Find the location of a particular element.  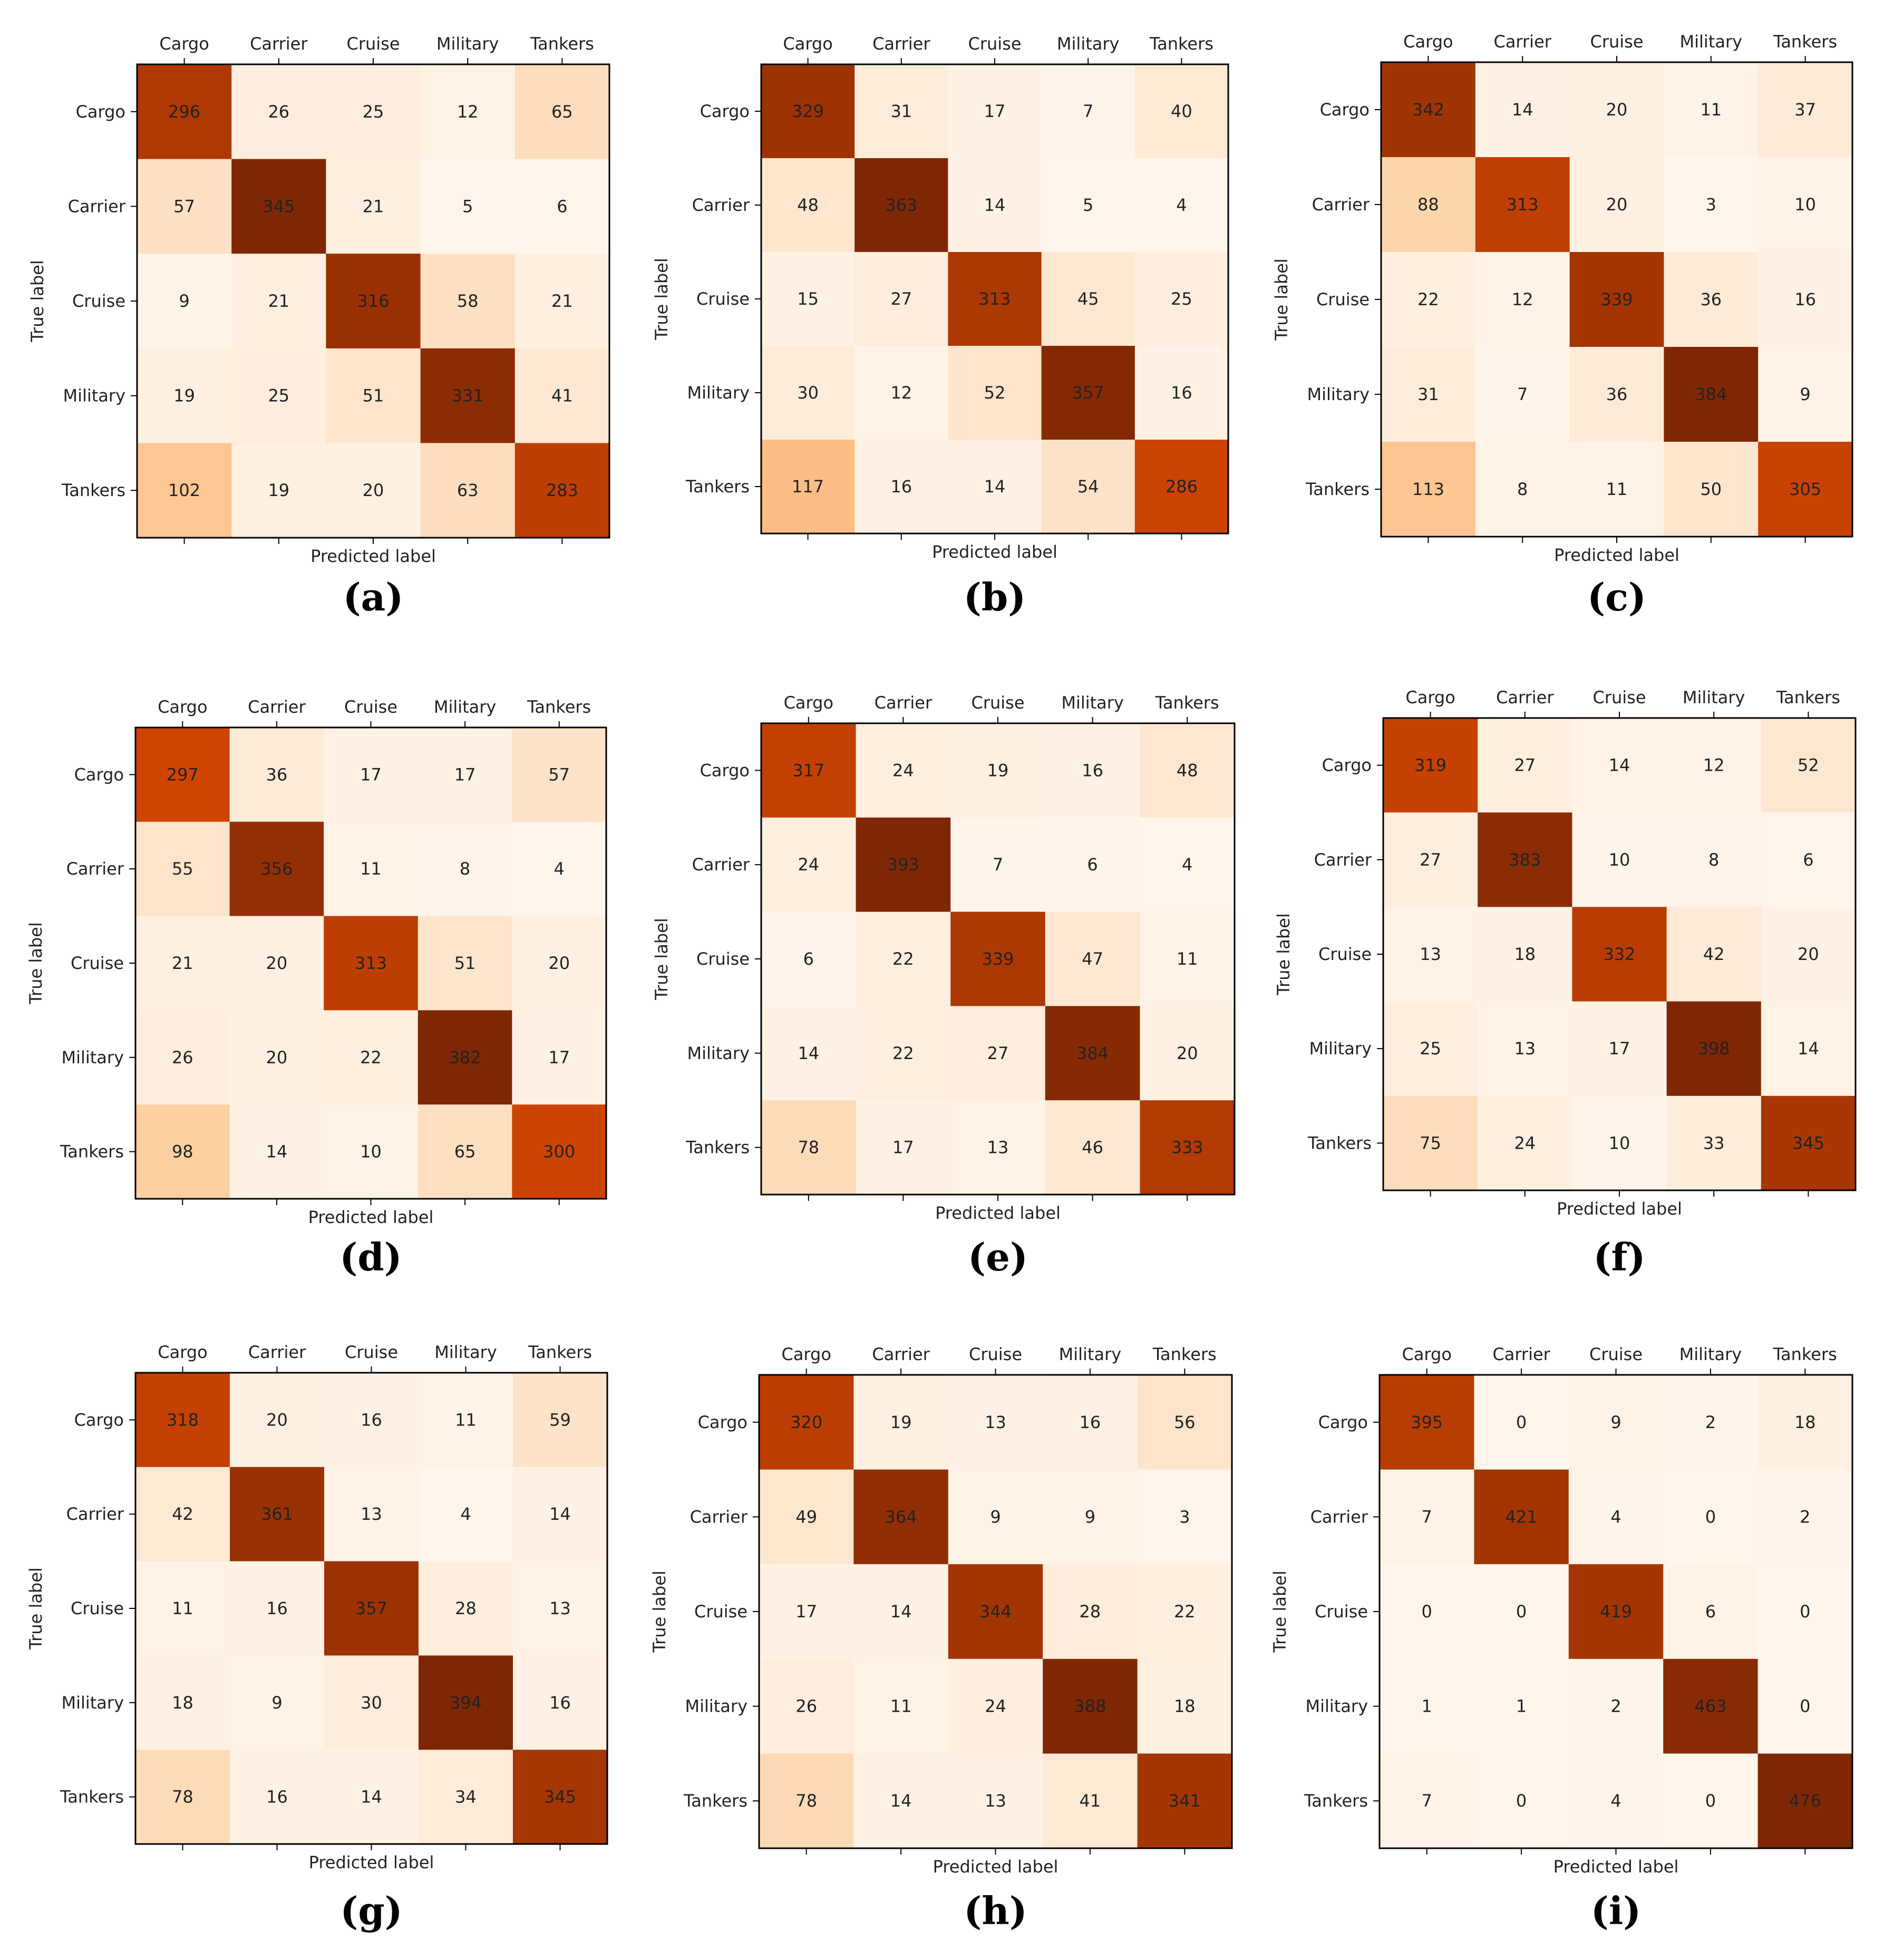

cell-value-label: 11 is located at coordinates (1711, 110).